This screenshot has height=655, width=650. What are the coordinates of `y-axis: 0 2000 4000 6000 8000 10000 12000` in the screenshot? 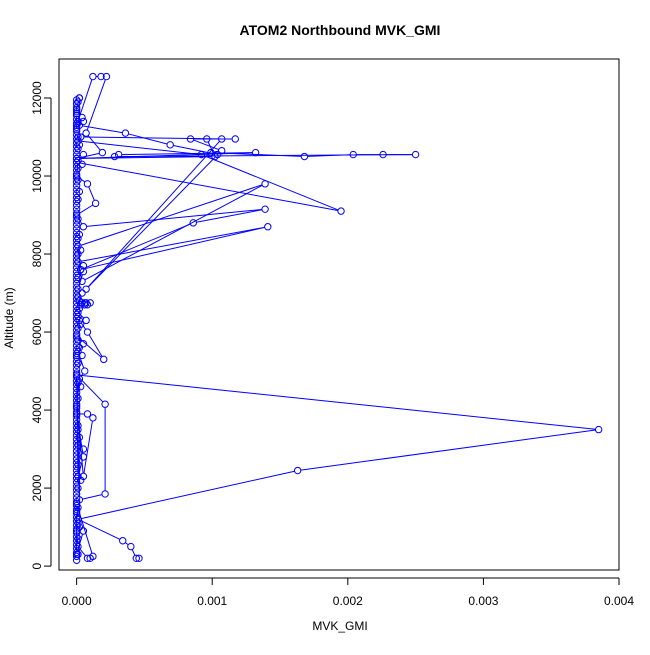 It's located at (40, 325).